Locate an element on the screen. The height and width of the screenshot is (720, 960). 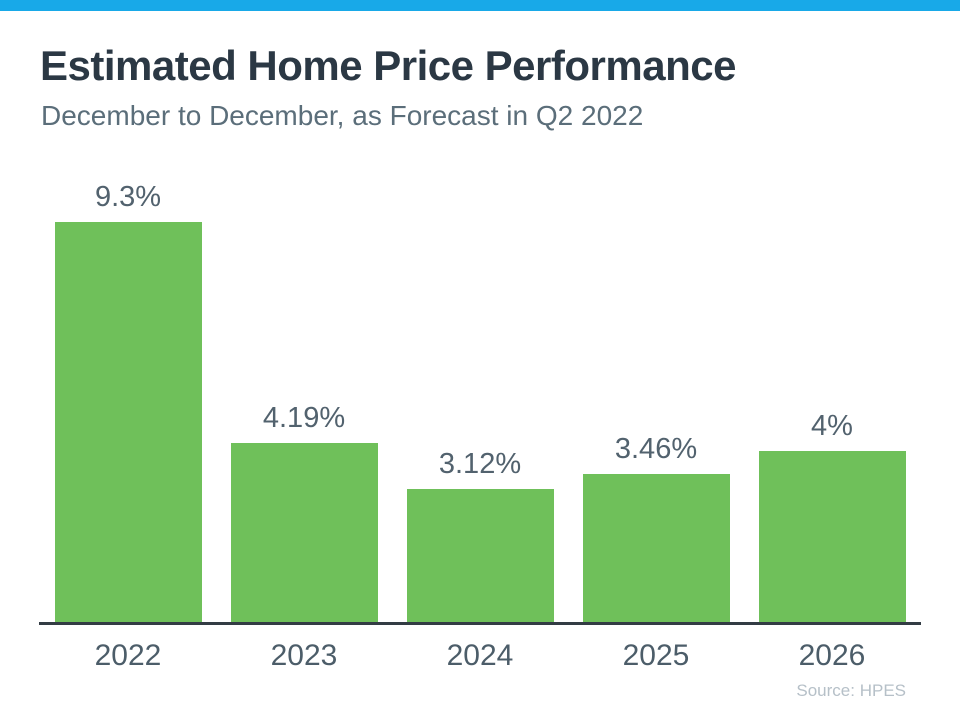
x-axis-label-2023: 2023 is located at coordinates (304, 655).